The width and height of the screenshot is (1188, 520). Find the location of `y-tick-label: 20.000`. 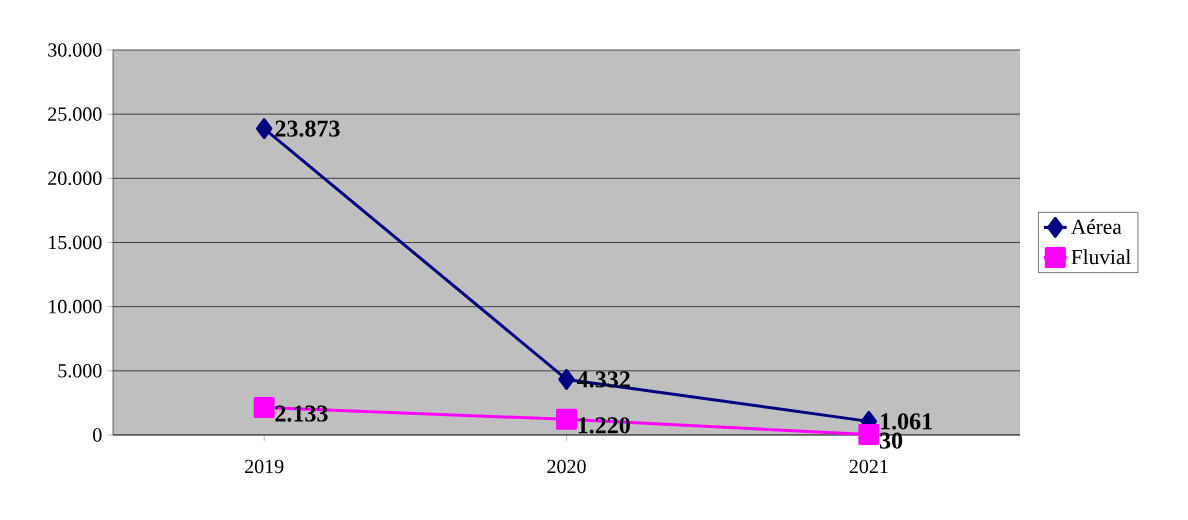

y-tick-label: 20.000 is located at coordinates (75, 178).